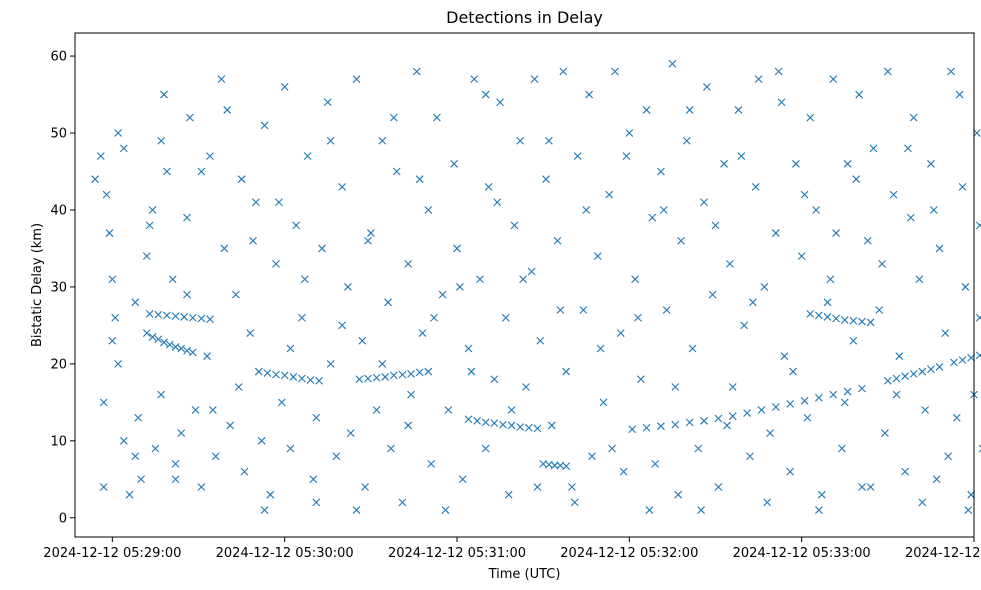 The width and height of the screenshot is (981, 590). What do you see at coordinates (112, 553) in the screenshot?
I see `x-tick-label: 2024-12-12 05:29:00` at bounding box center [112, 553].